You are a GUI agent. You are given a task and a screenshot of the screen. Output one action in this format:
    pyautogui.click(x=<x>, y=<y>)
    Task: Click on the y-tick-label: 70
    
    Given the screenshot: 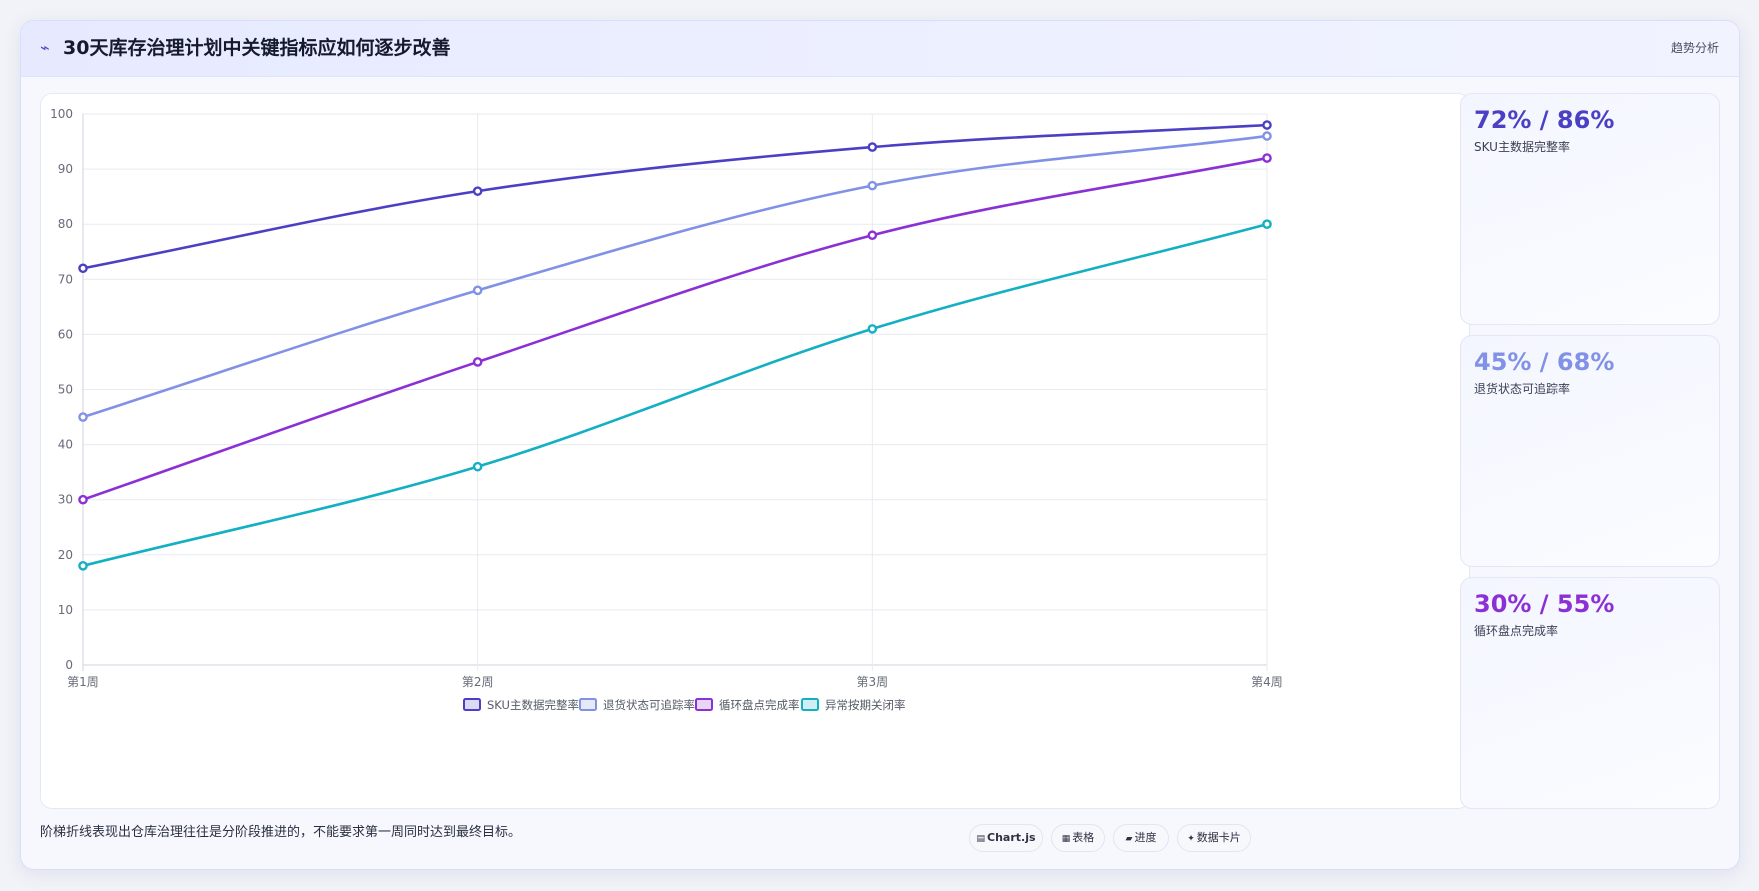 What is the action you would take?
    pyautogui.click(x=65, y=279)
    